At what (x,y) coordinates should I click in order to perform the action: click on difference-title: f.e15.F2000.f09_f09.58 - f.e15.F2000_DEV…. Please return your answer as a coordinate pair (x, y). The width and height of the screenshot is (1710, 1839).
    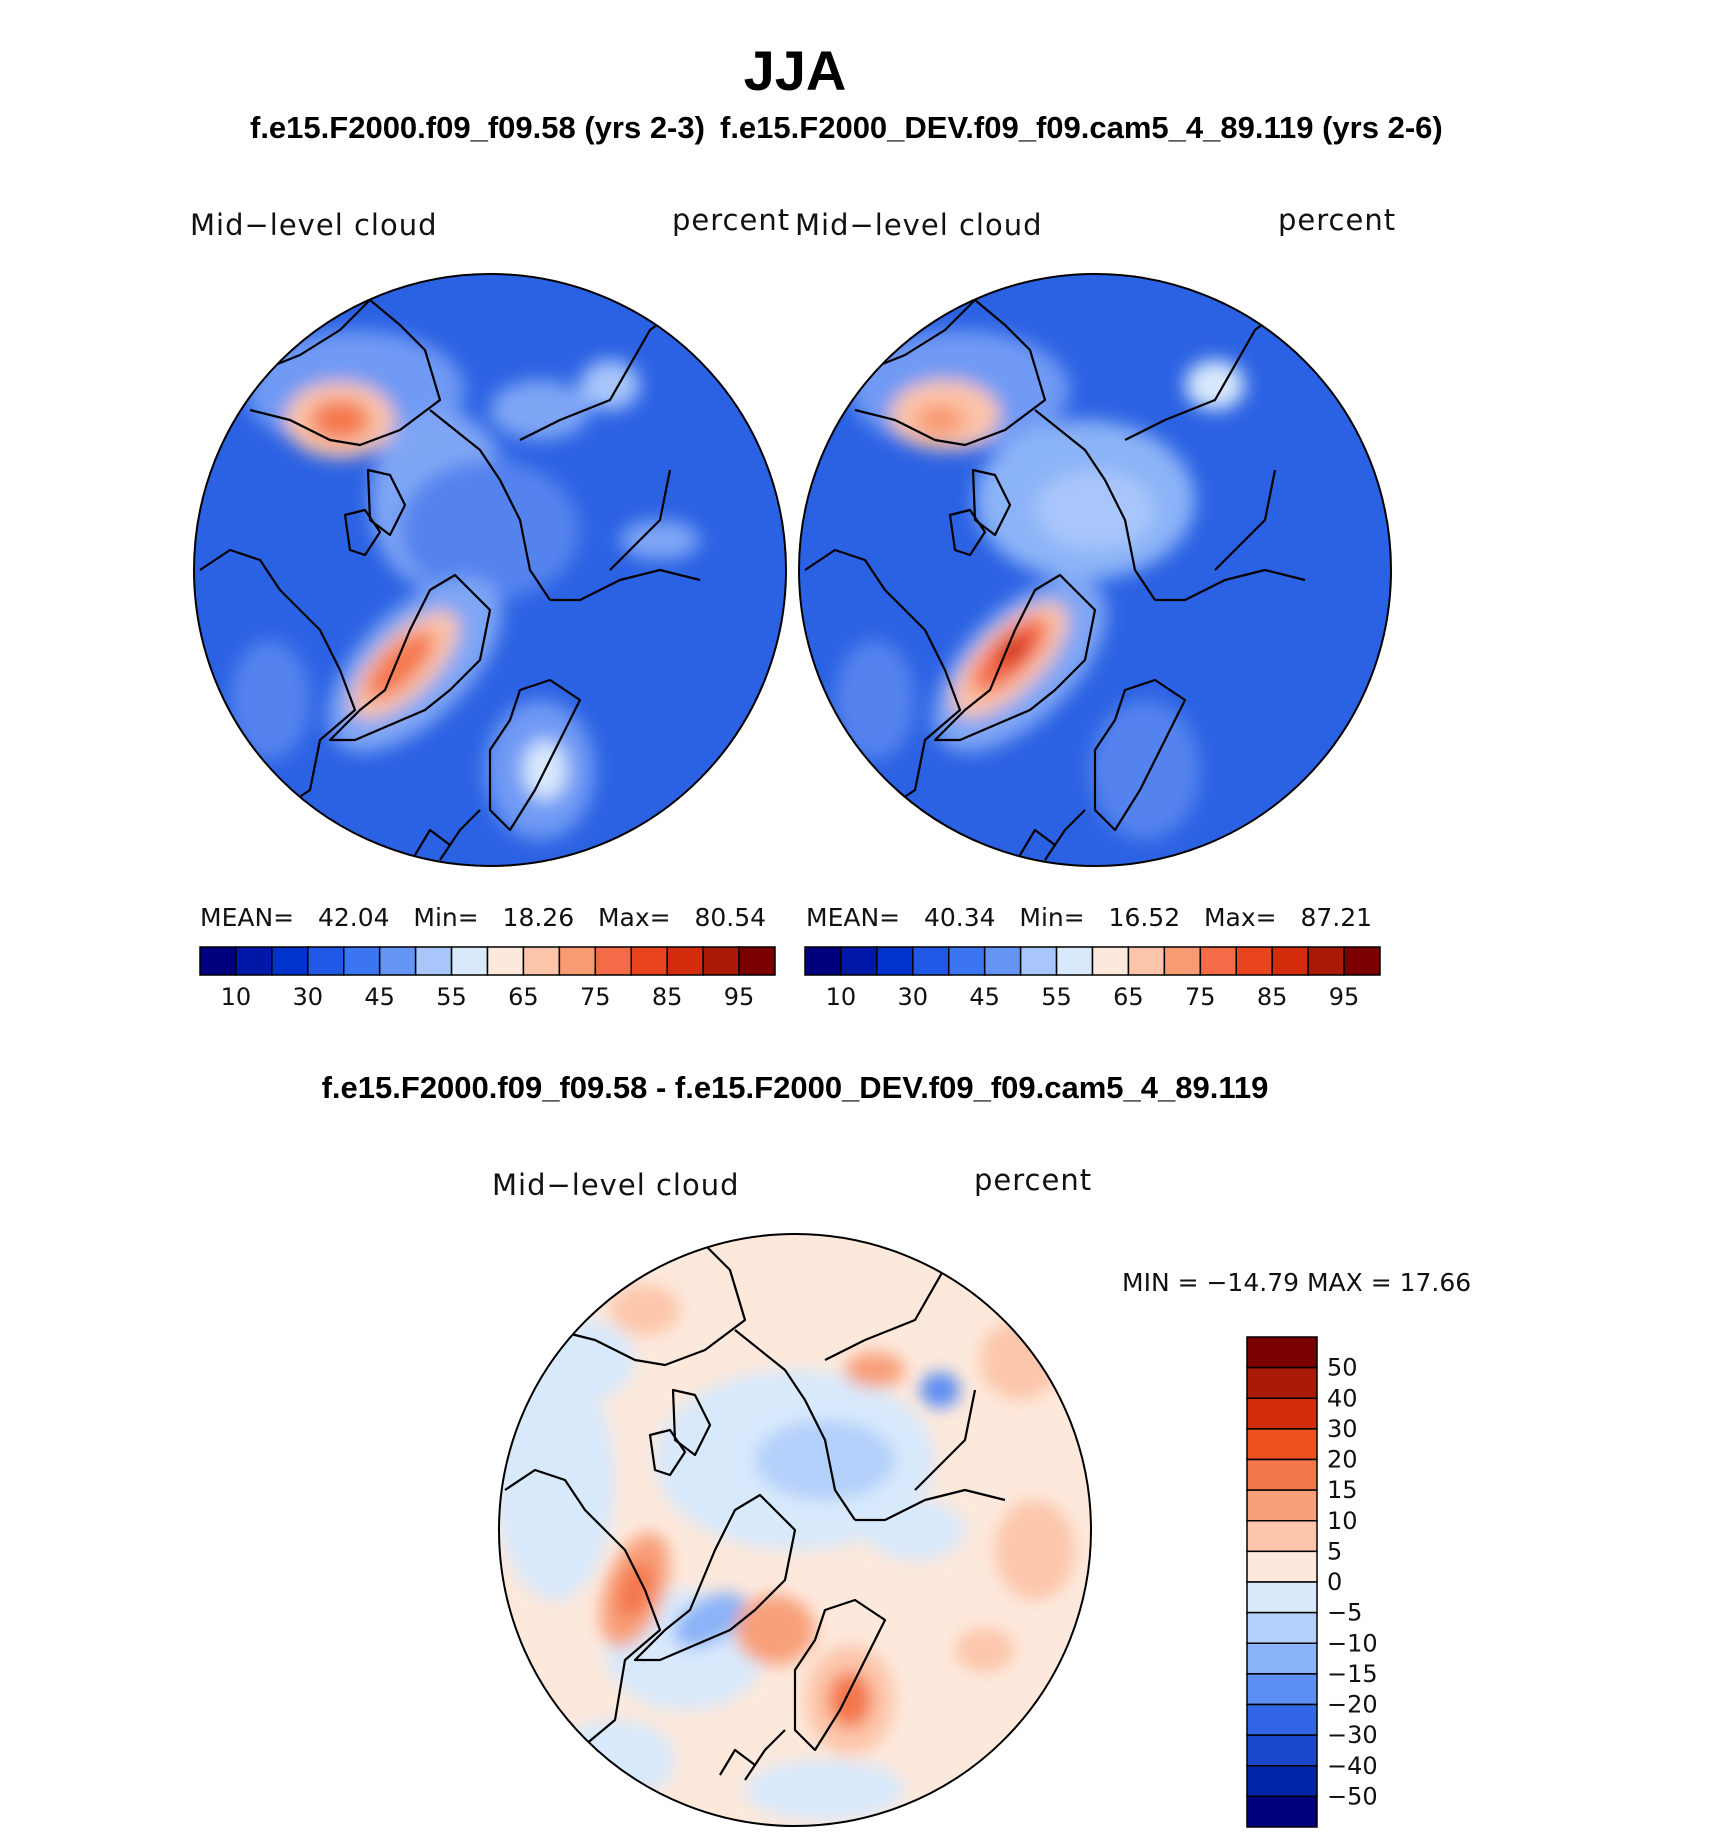
    Looking at the image, I should click on (795, 1087).